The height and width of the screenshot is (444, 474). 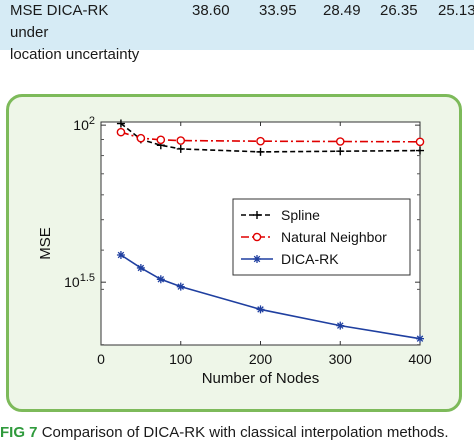 I want to click on y-tick-label: 101.5, so click(x=79, y=281).